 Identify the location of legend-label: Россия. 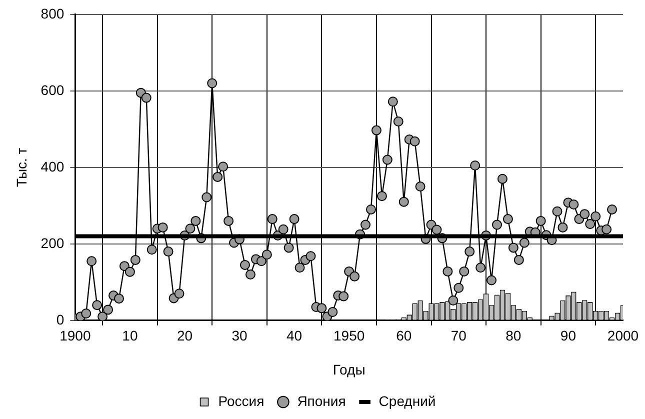
(241, 400).